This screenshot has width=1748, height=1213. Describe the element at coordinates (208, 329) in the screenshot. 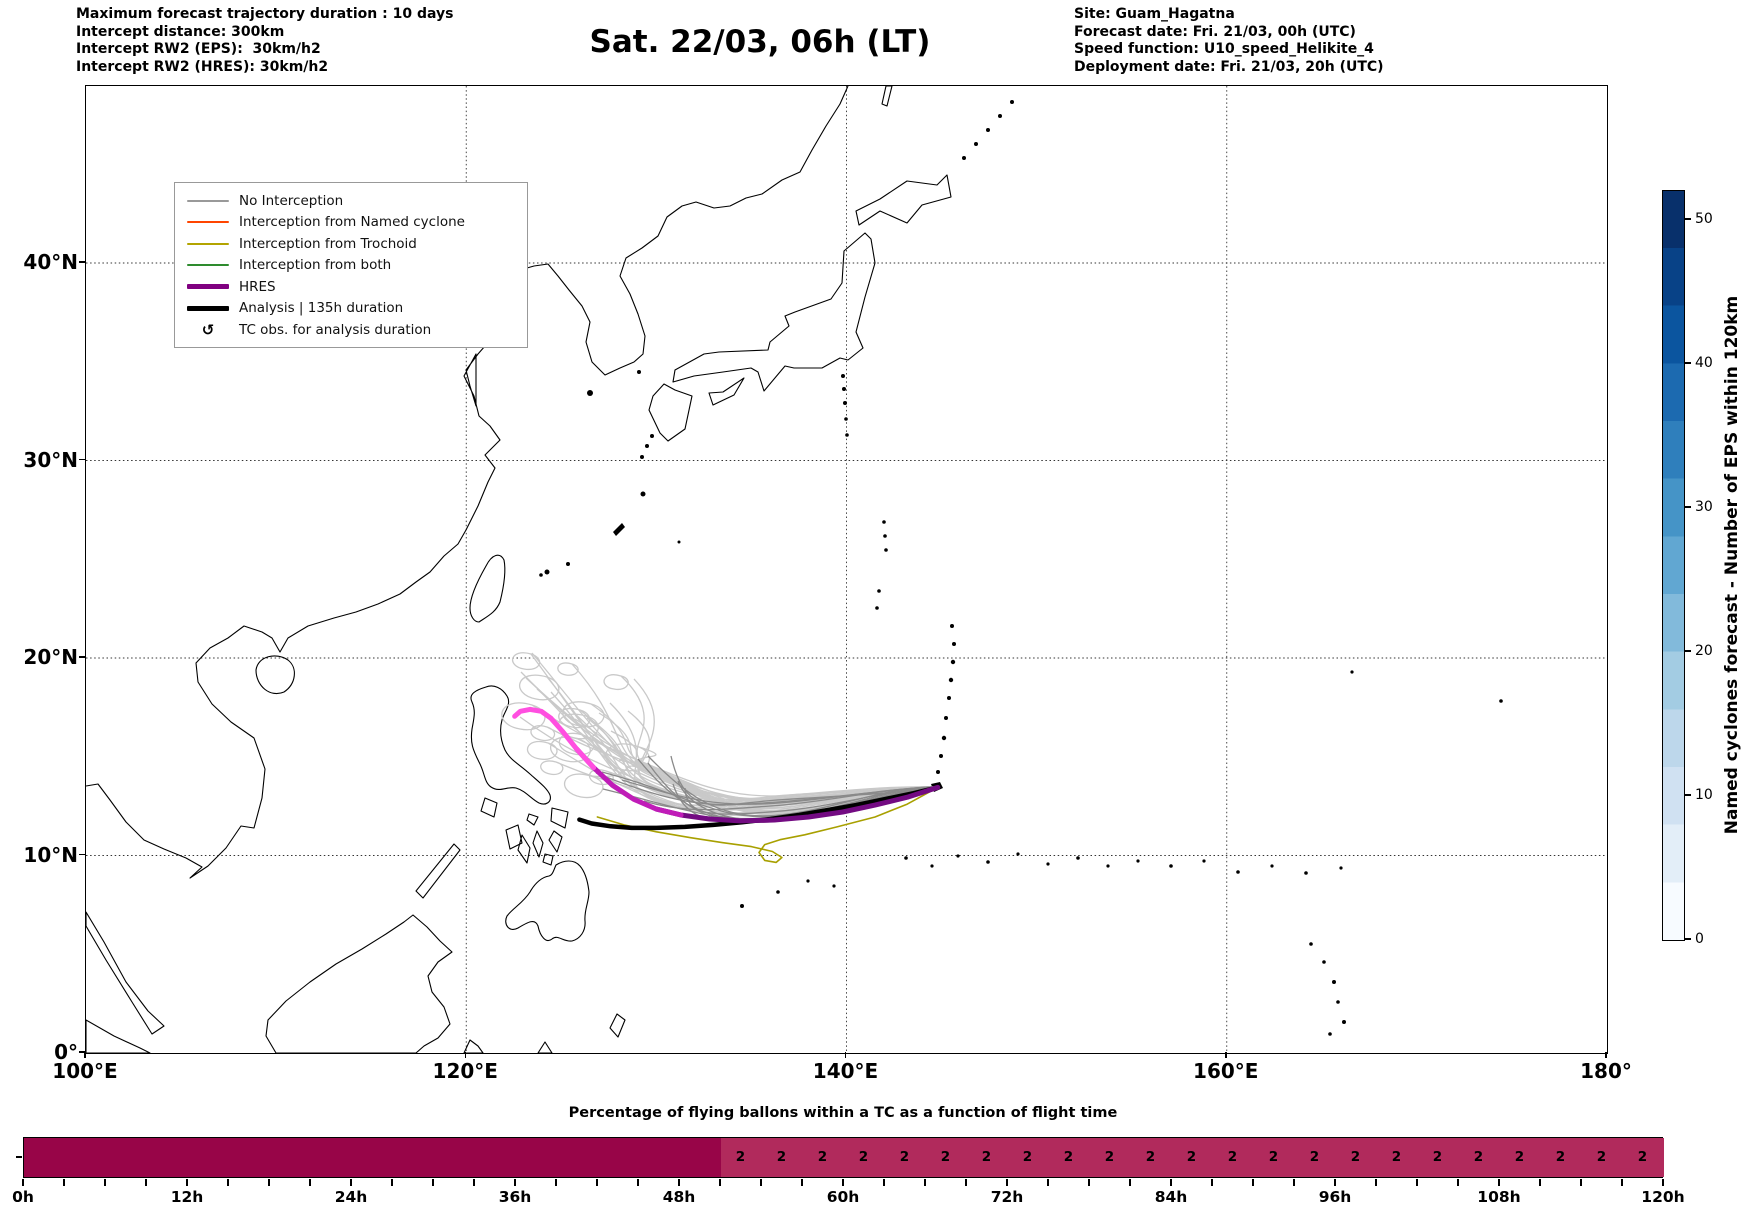

I see `tc-obs-icon: ↺` at that location.